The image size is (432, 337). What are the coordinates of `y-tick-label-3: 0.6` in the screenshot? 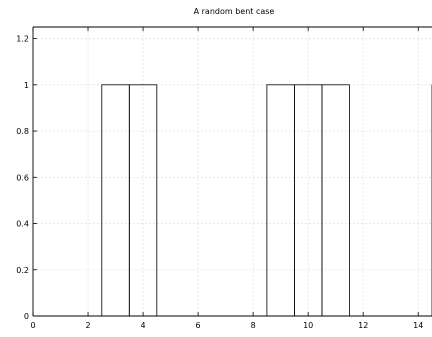 It's located at (22, 177).